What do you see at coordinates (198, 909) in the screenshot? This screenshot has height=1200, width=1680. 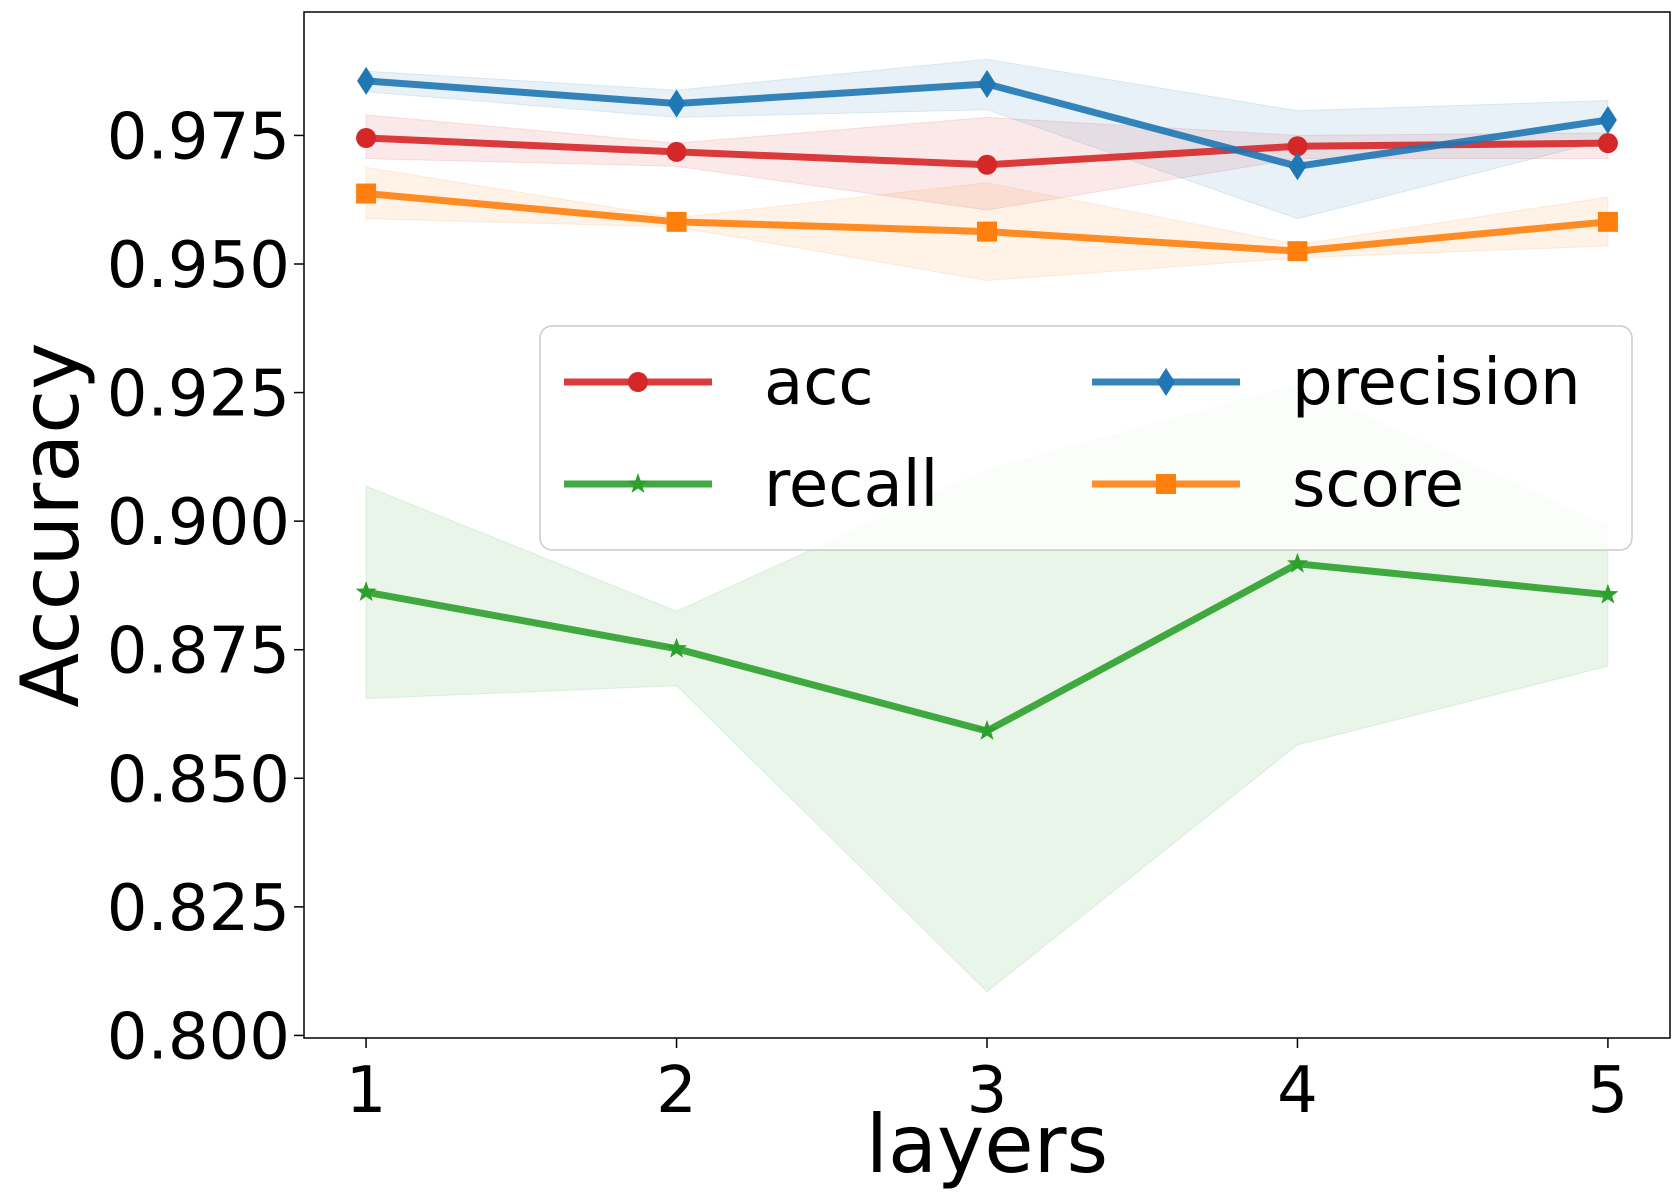 I see `y-tick-label: 0.825` at bounding box center [198, 909].